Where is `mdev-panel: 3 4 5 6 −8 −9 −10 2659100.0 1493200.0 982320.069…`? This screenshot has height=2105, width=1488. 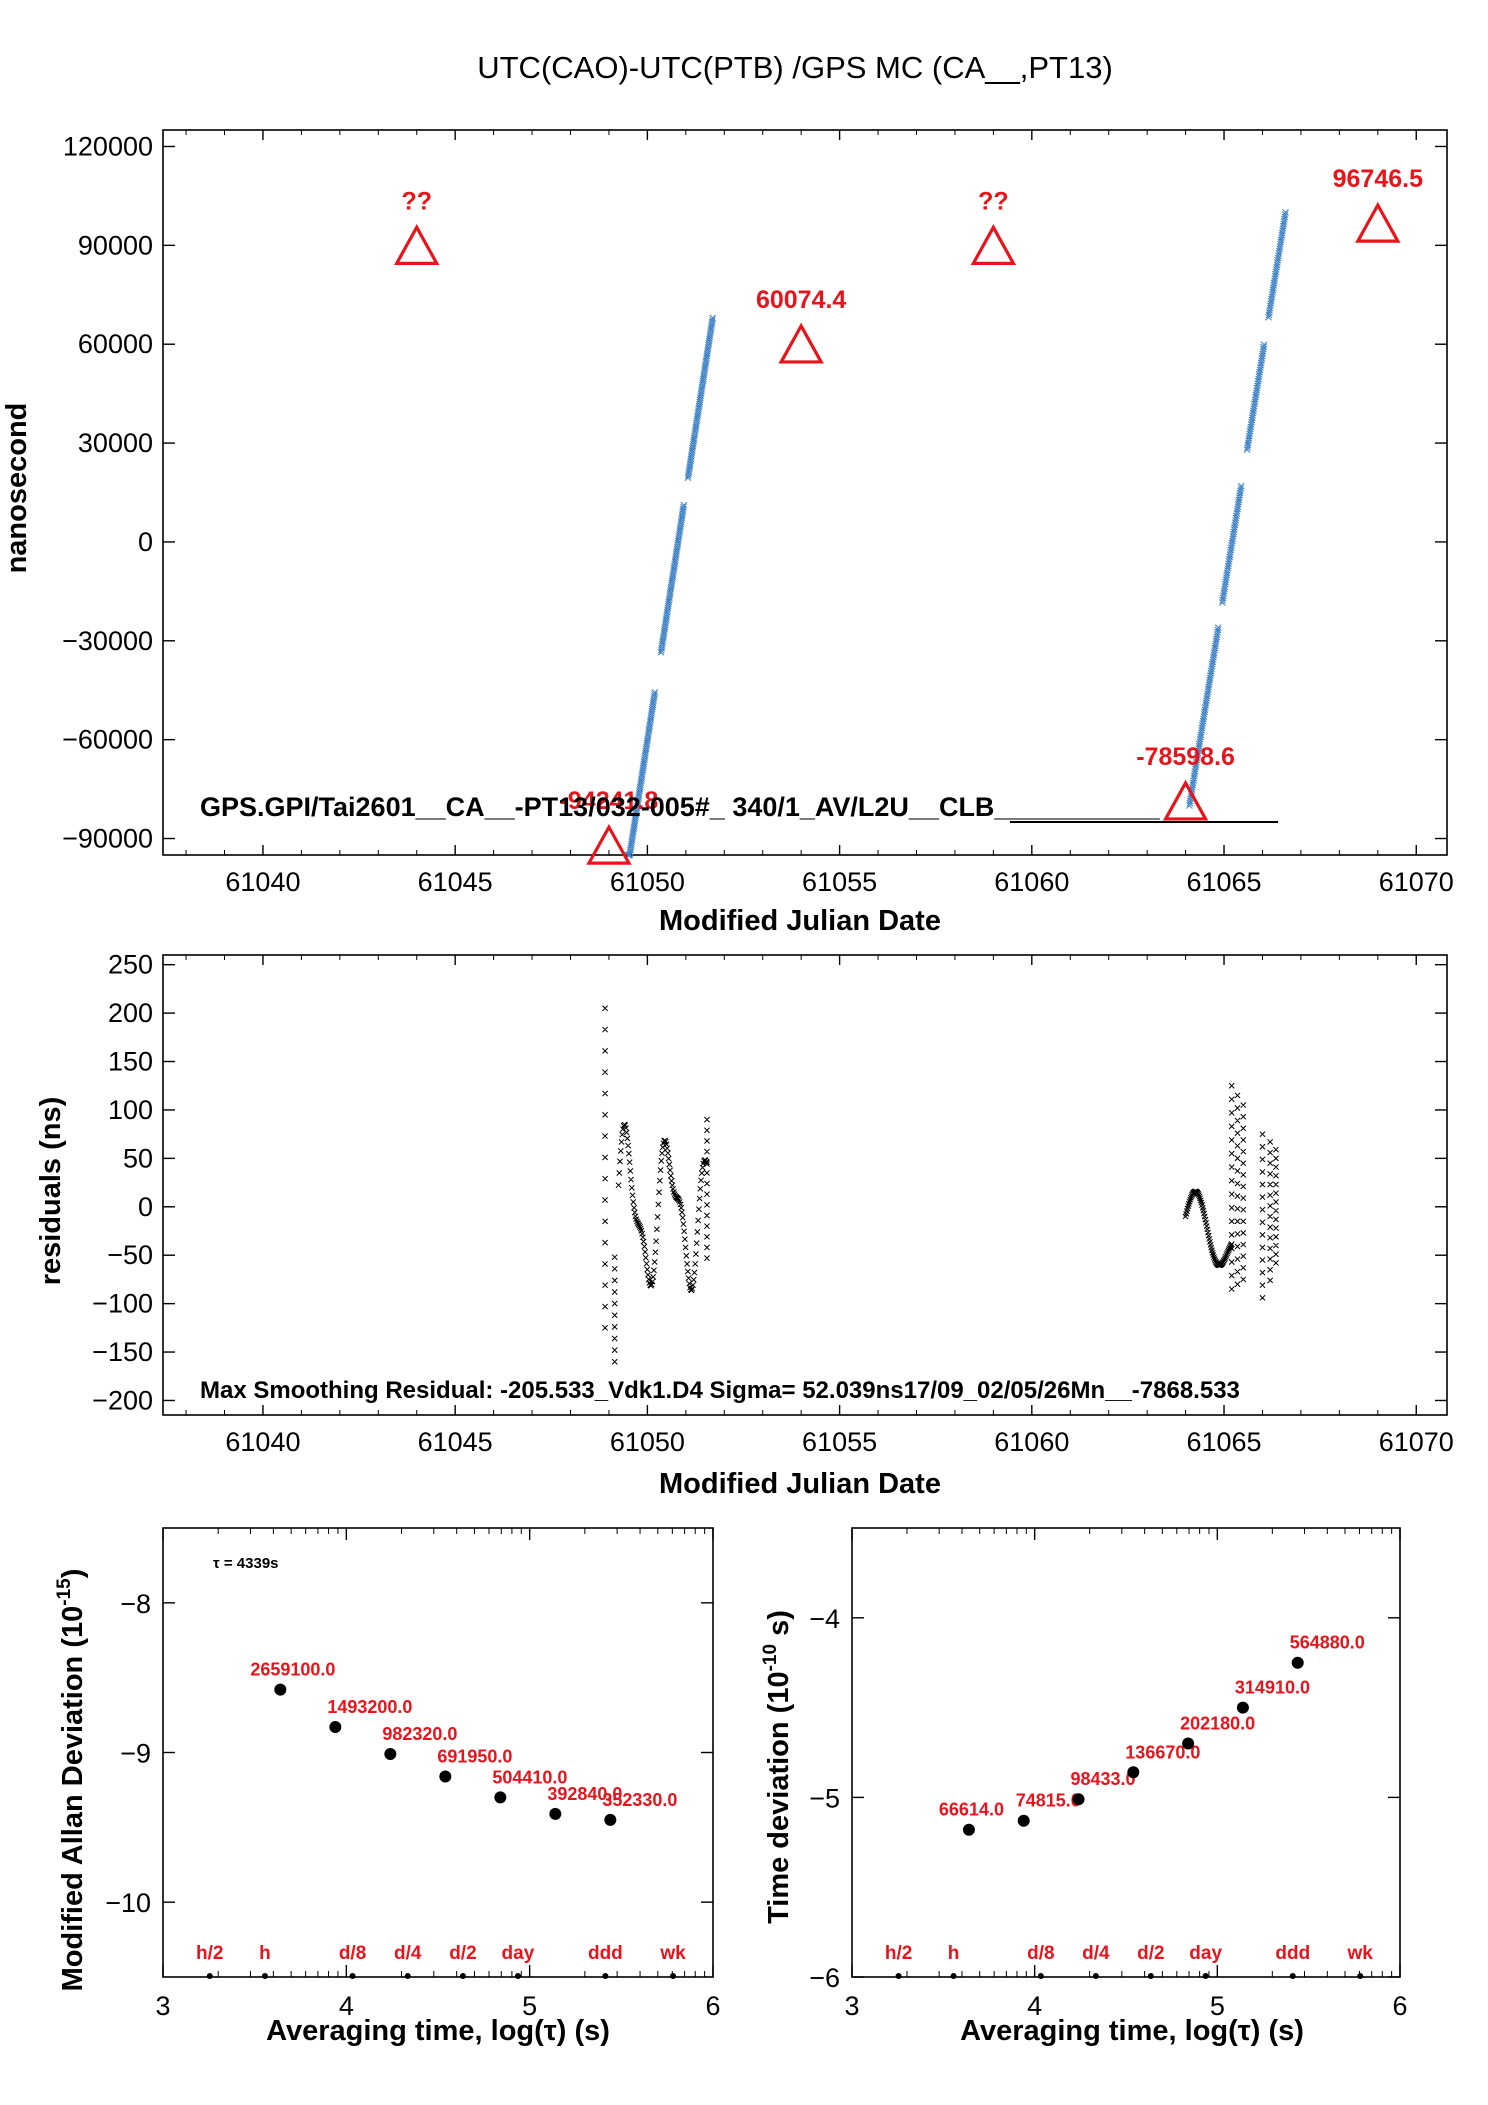
mdev-panel: 3 4 5 6 −8 −9 −10 2659100.0 1493200.0 982320.069… is located at coordinates (387, 1787).